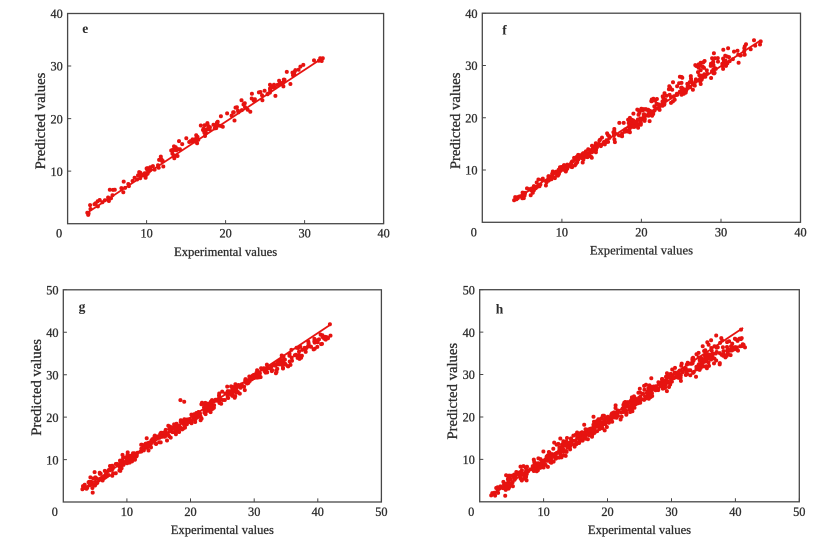 The image size is (823, 543). Describe the element at coordinates (500, 308) in the screenshot. I see `svg-text: h` at that location.